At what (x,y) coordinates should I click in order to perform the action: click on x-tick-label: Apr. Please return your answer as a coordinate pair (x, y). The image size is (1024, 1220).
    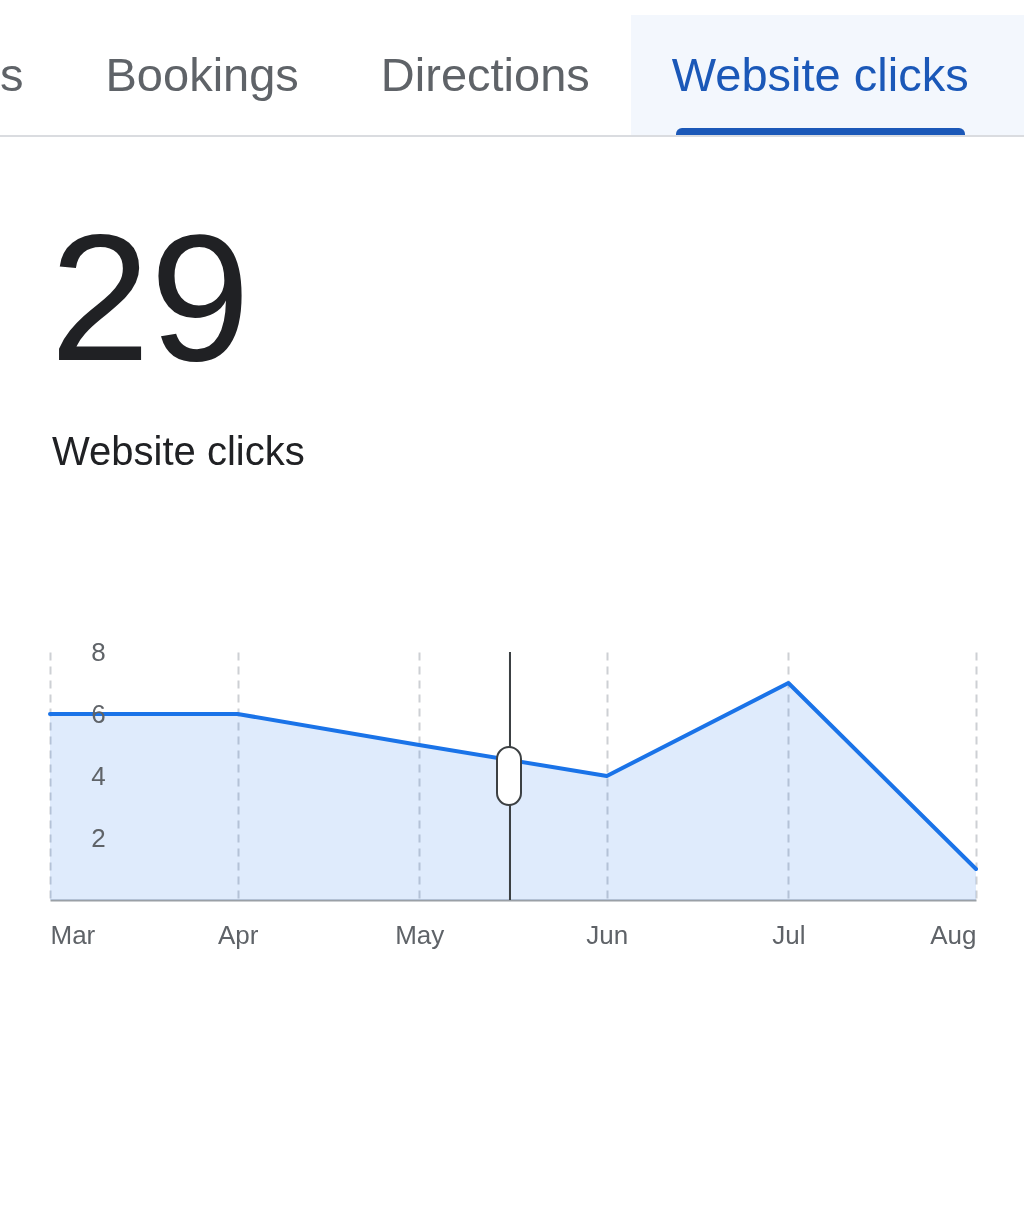
    Looking at the image, I should click on (238, 934).